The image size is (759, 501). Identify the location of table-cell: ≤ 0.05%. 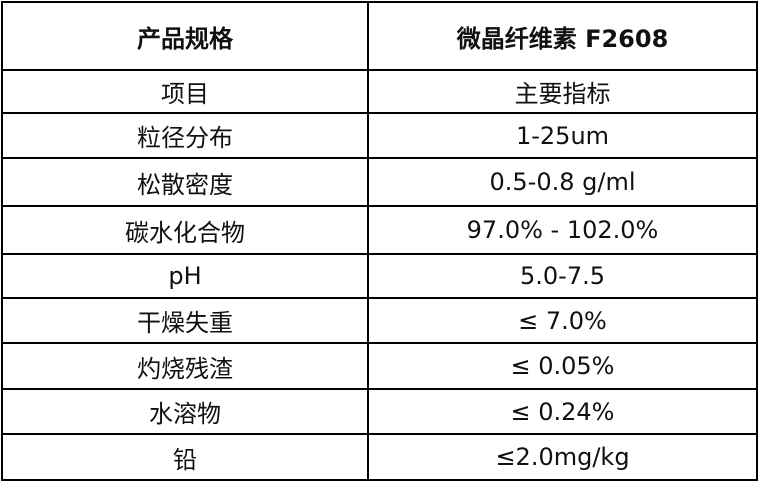
(562, 366).